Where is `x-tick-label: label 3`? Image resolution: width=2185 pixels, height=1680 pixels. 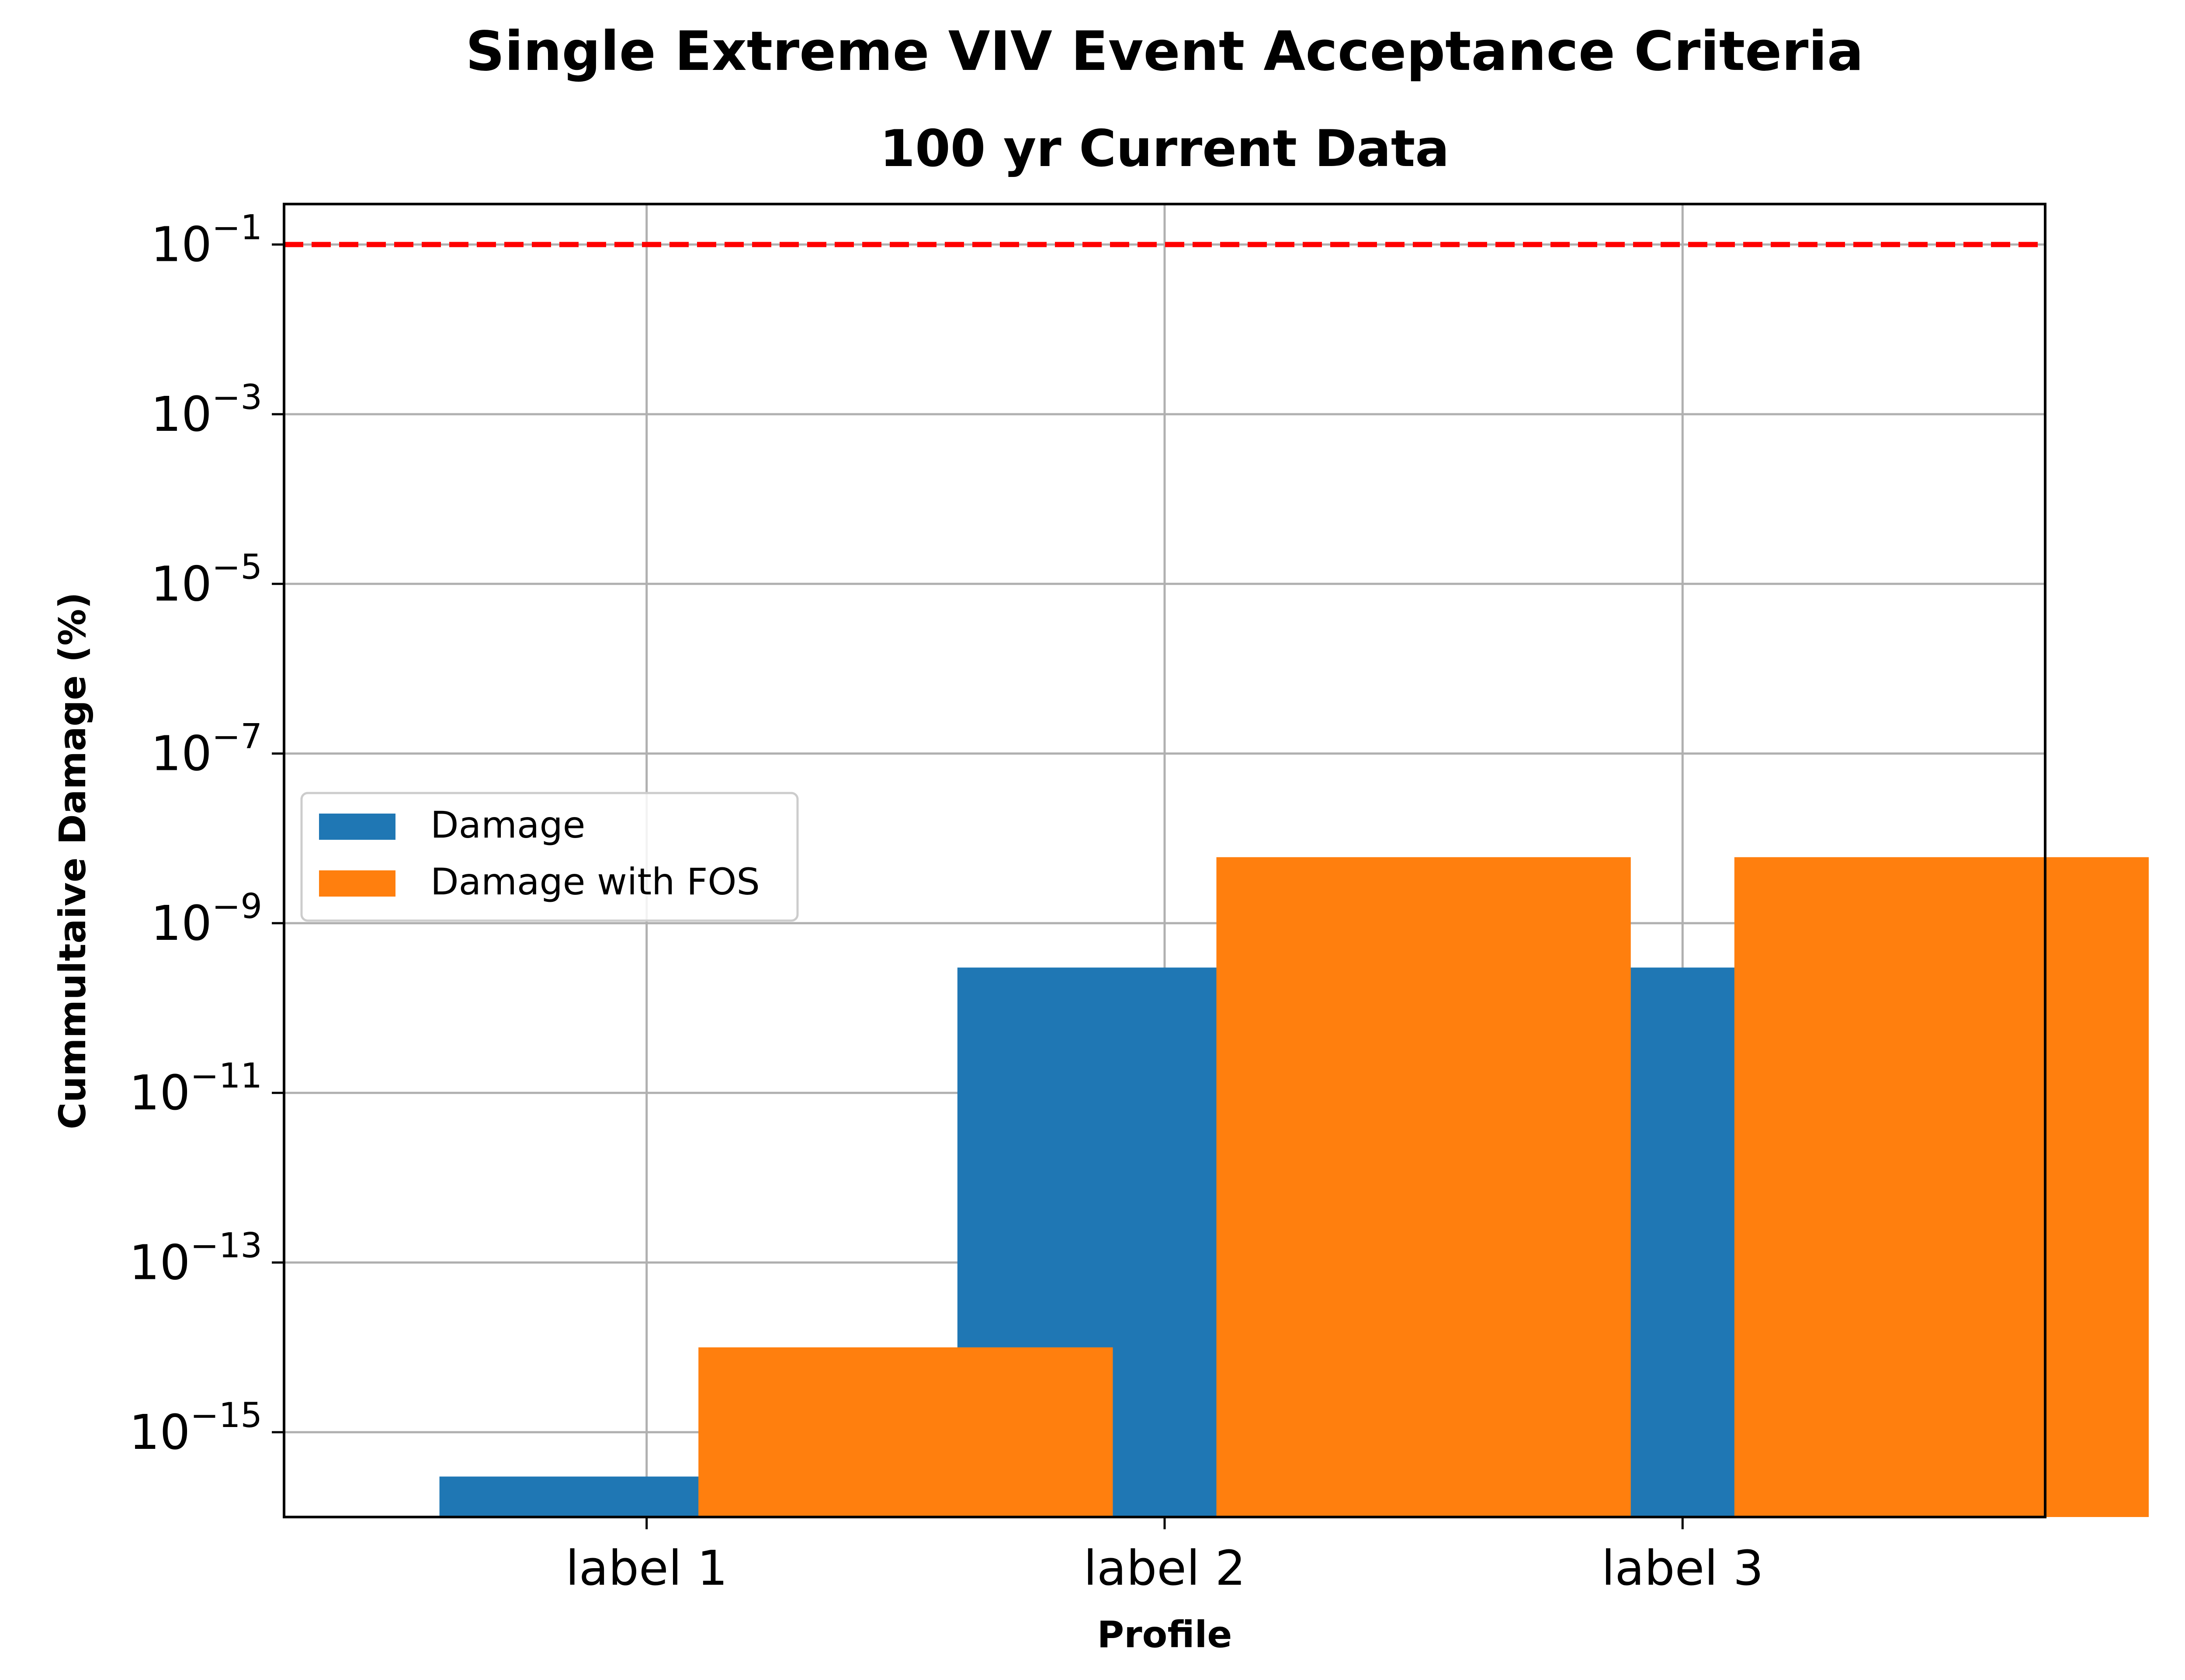
x-tick-label: label 3 is located at coordinates (1683, 1568).